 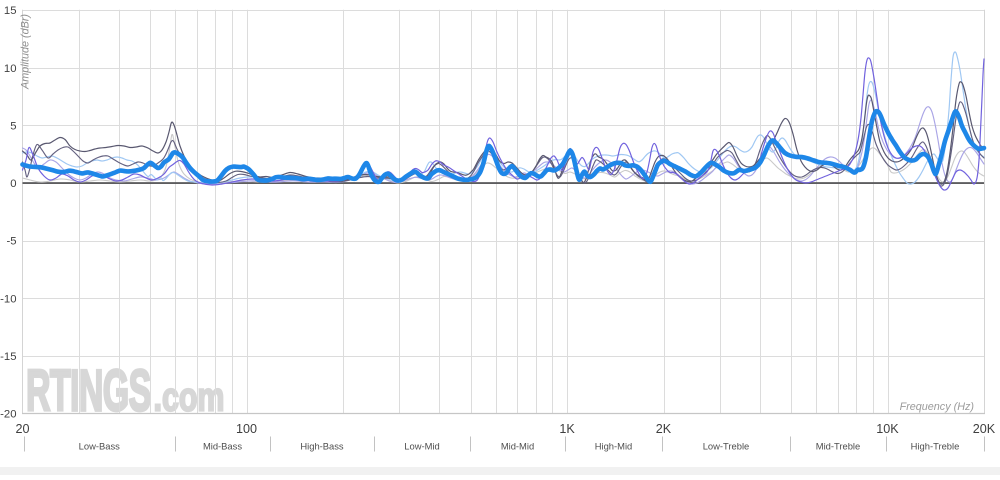 What do you see at coordinates (8, 299) in the screenshot?
I see `svg-text: -10` at bounding box center [8, 299].